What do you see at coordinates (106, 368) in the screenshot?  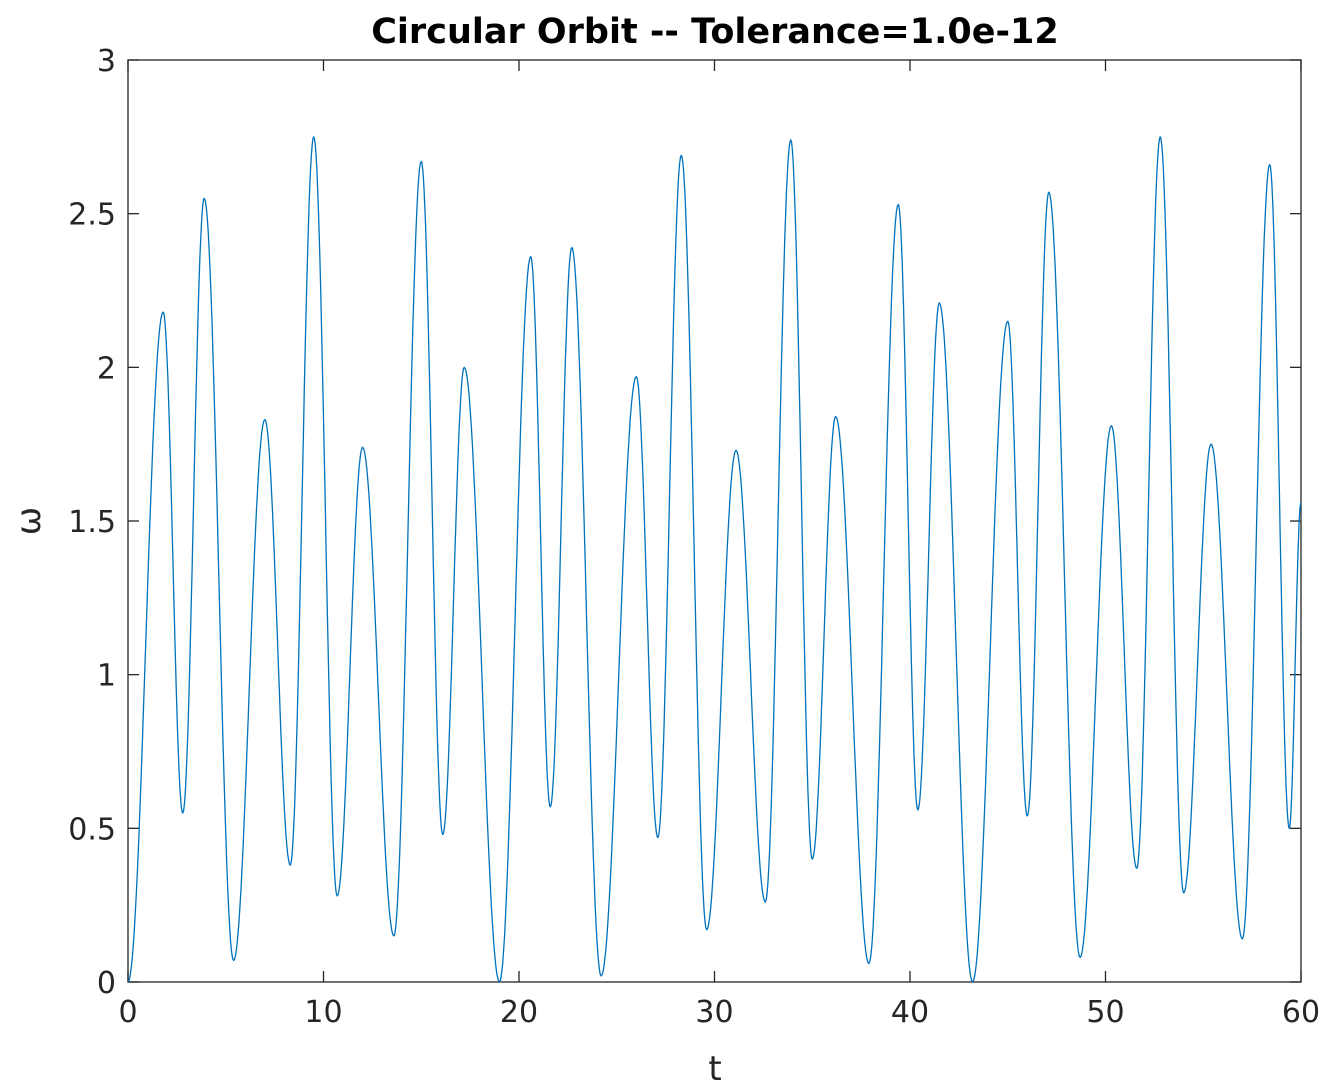 I see `y-tick-label: 2` at bounding box center [106, 368].